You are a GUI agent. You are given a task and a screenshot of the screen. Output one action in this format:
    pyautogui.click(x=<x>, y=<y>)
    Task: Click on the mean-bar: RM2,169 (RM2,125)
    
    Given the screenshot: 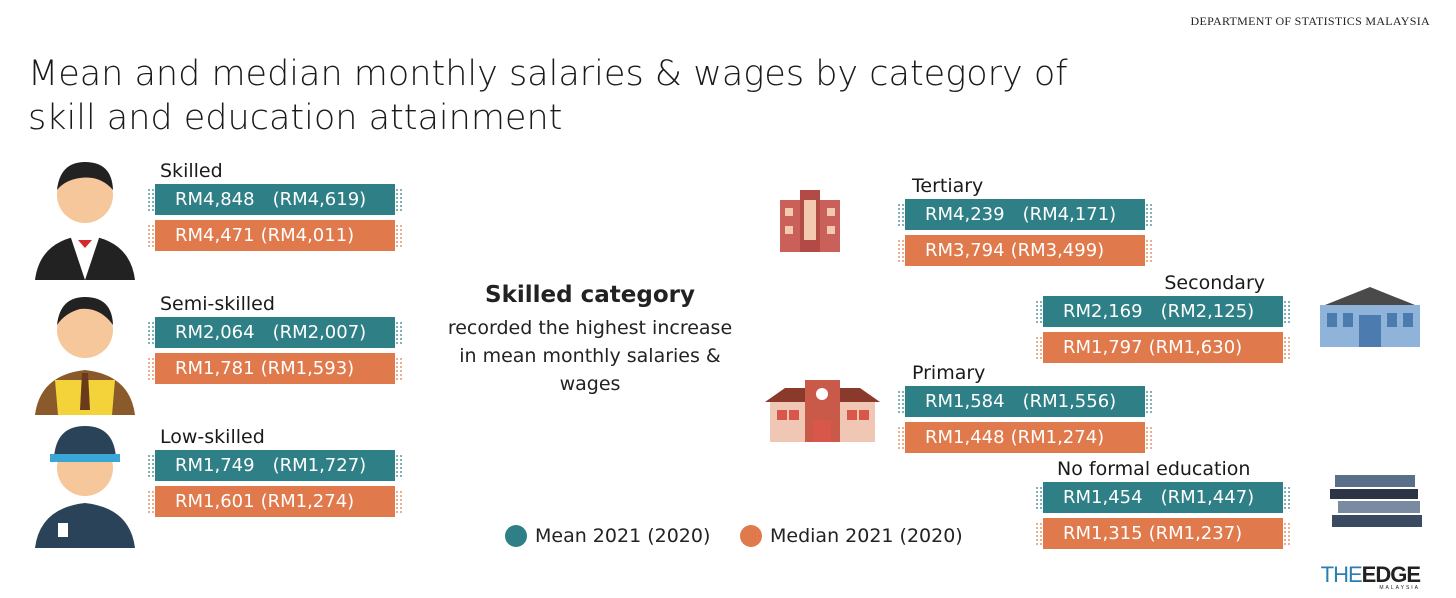 What is the action you would take?
    pyautogui.click(x=1163, y=311)
    